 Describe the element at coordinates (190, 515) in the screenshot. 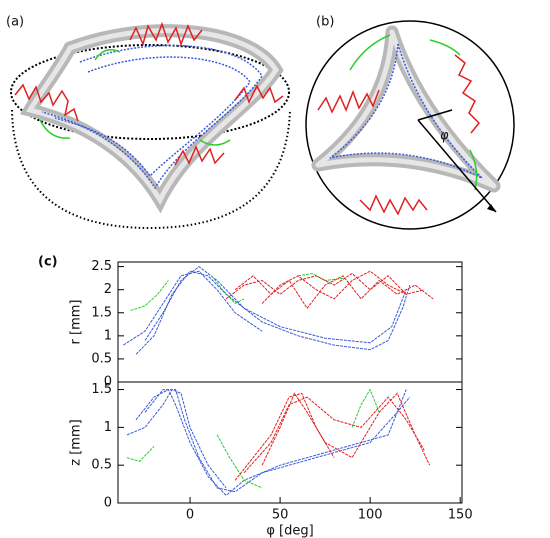

I see `x-tick-label: 0` at that location.